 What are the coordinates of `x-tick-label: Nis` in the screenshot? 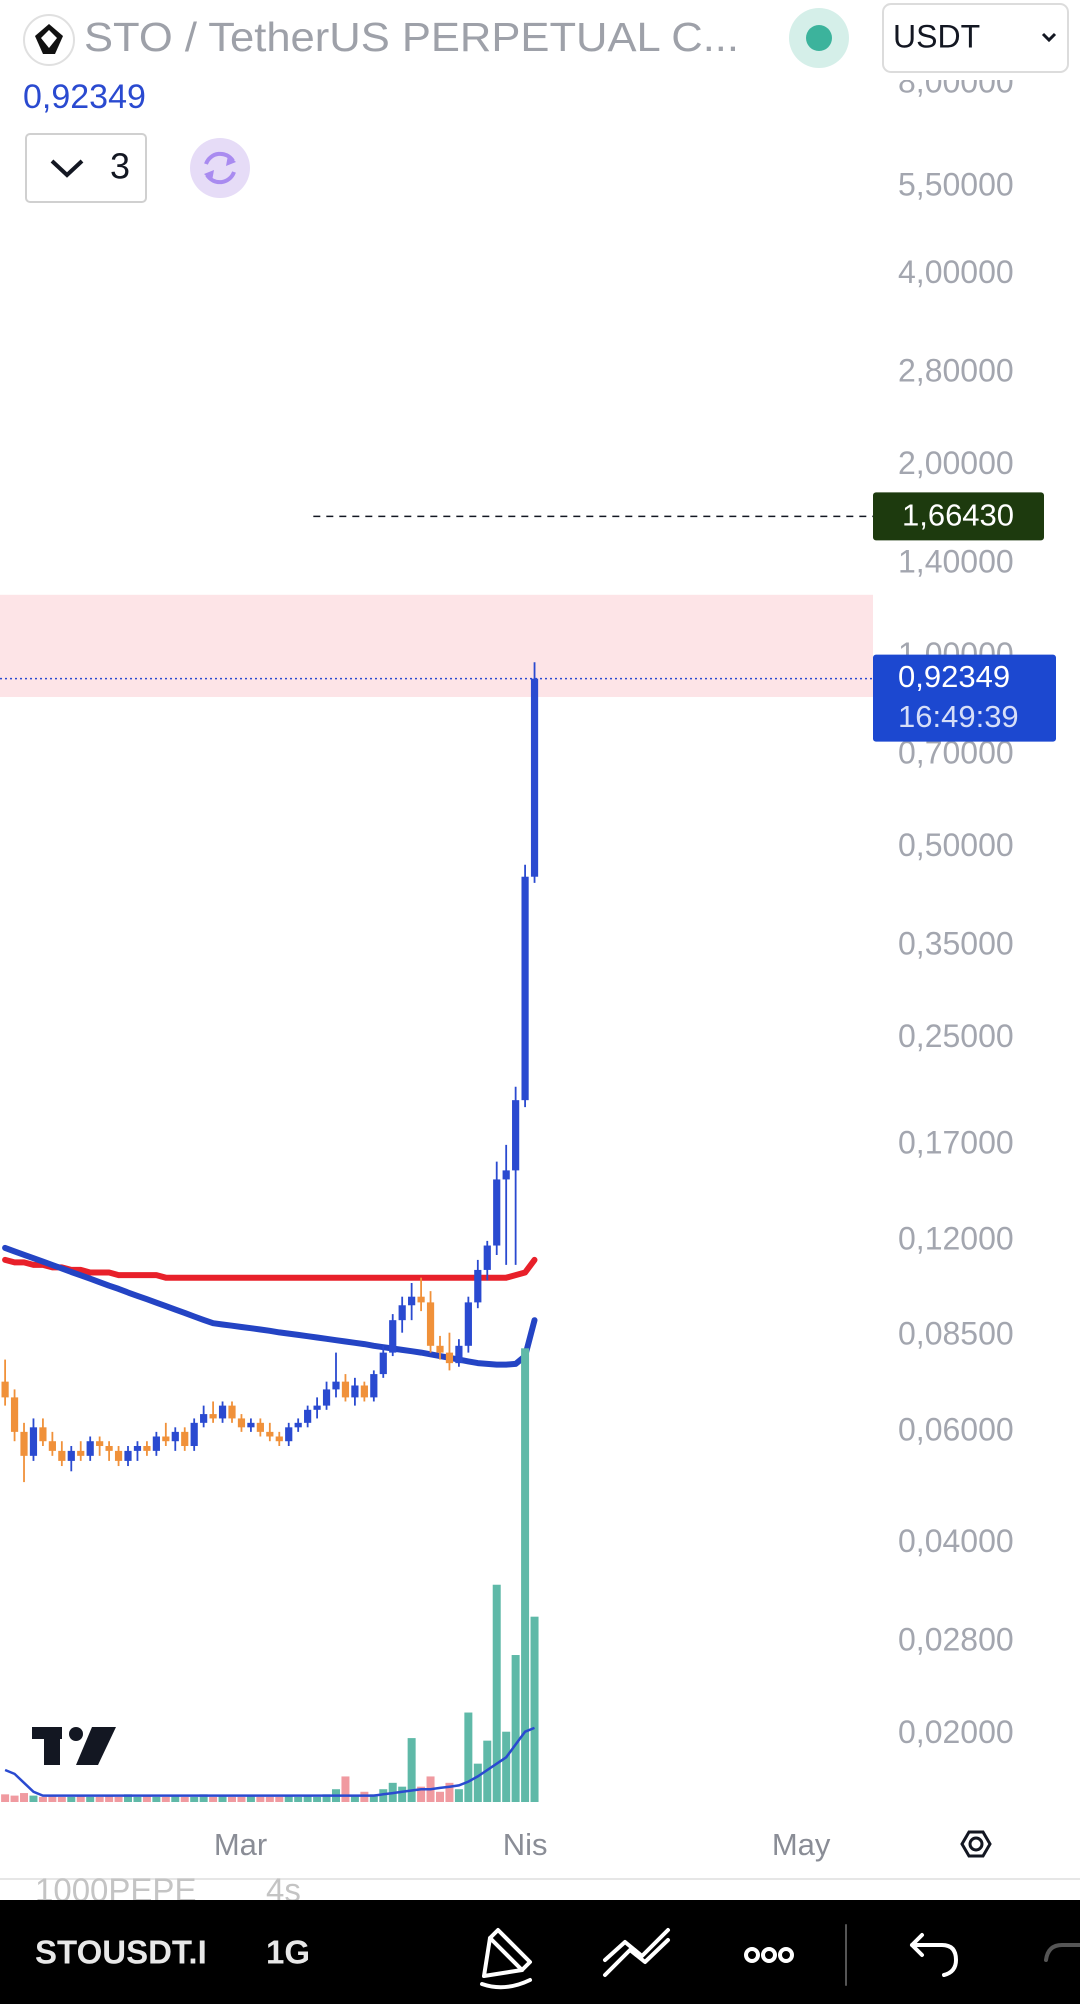 It's located at (525, 1844).